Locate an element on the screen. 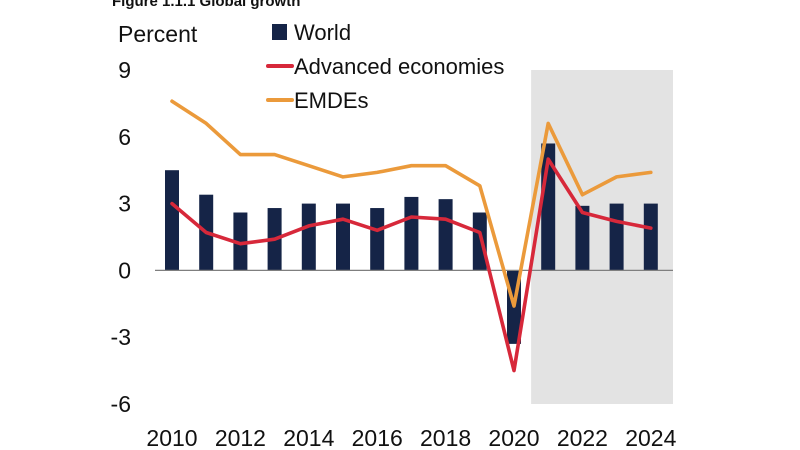 The width and height of the screenshot is (800, 450). x-tick-labels: 2010 2012 2014 2016 2018 2020 2022 2024 is located at coordinates (411, 437).